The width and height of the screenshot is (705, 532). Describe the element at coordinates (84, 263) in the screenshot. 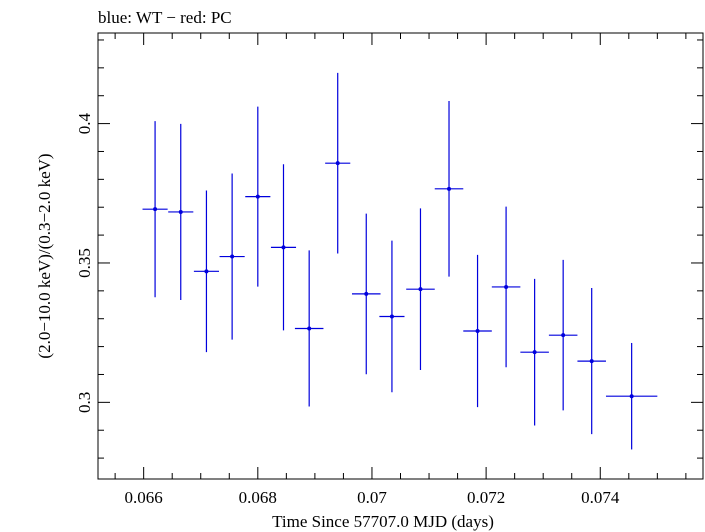

I see `y-tick-label: 0.35` at that location.